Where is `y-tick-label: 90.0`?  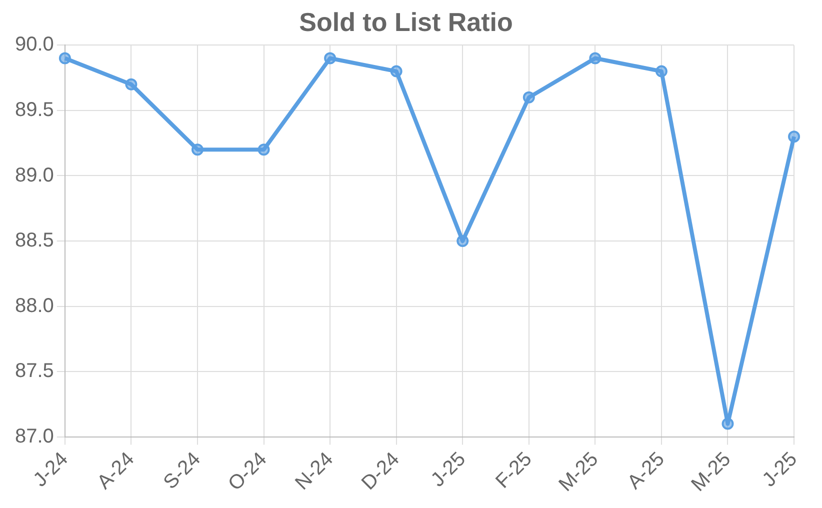
y-tick-label: 90.0 is located at coordinates (34, 45).